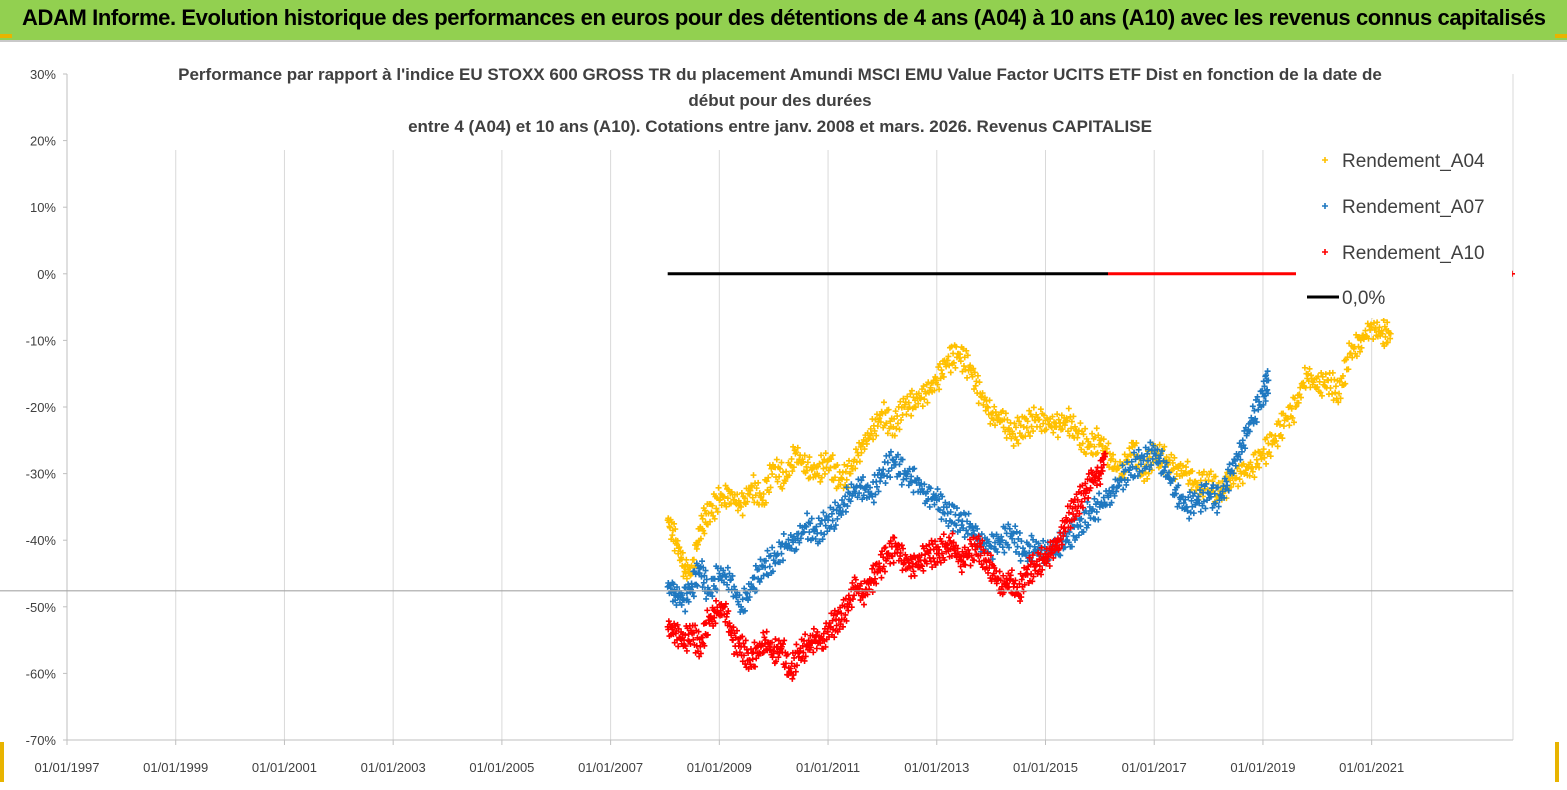  I want to click on y-tick-label: -50%, so click(41, 607).